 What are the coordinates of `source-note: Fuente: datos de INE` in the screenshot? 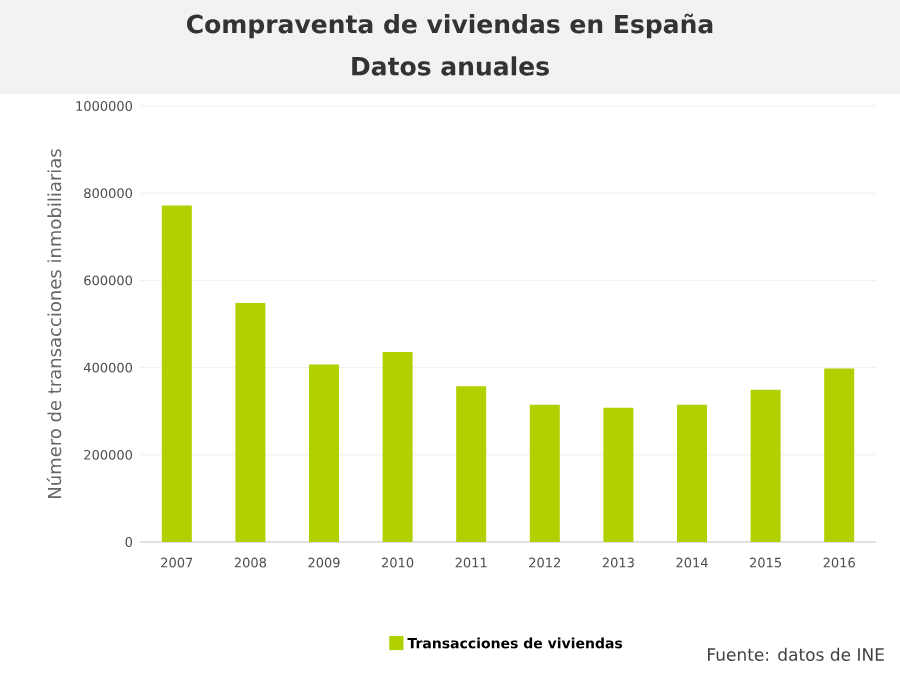 It's located at (796, 654).